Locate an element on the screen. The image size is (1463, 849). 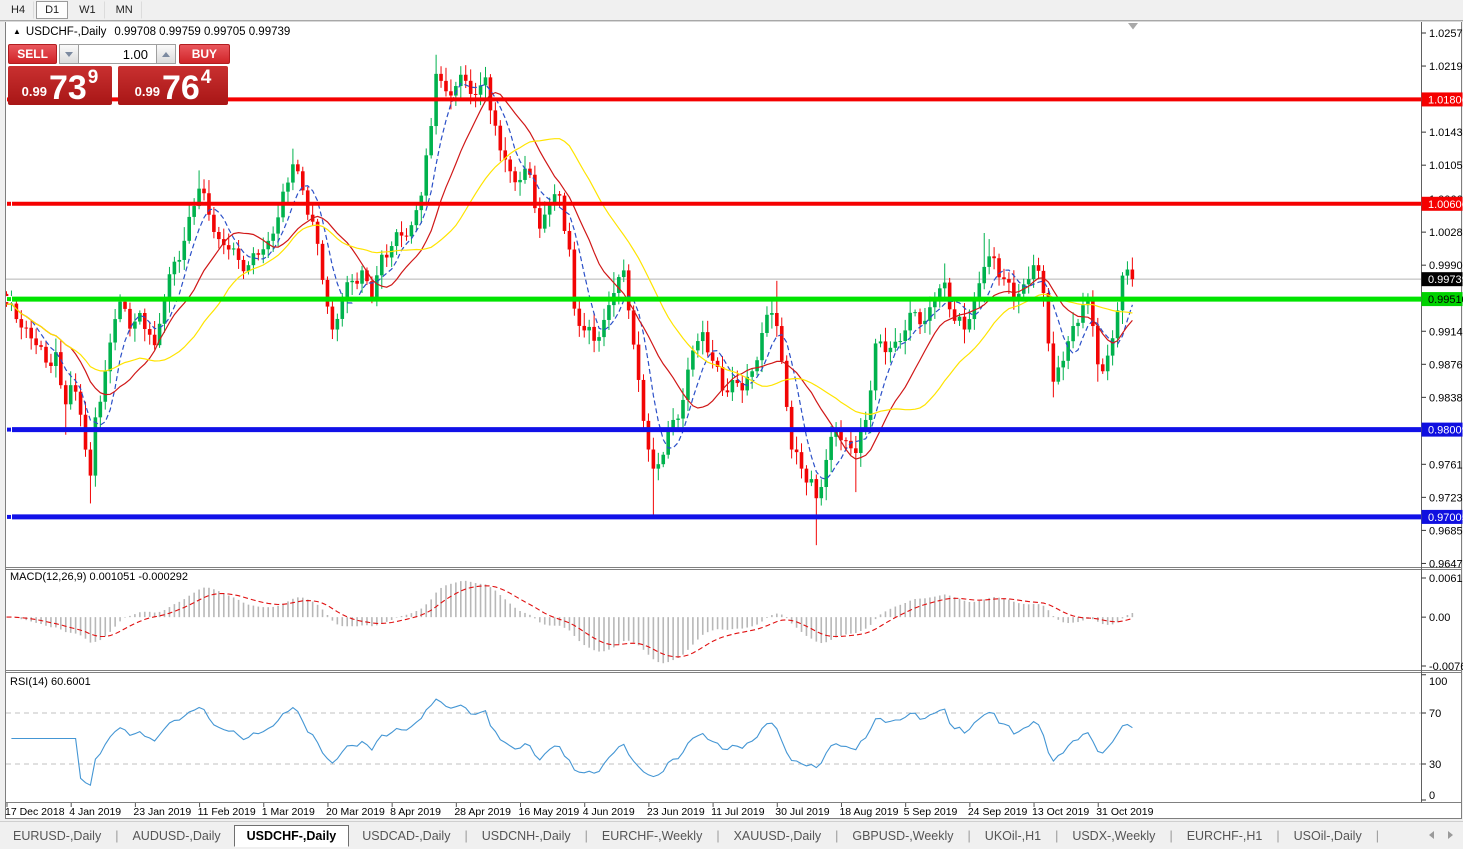
date-tick-label: 11 Jul 2019 is located at coordinates (738, 812).